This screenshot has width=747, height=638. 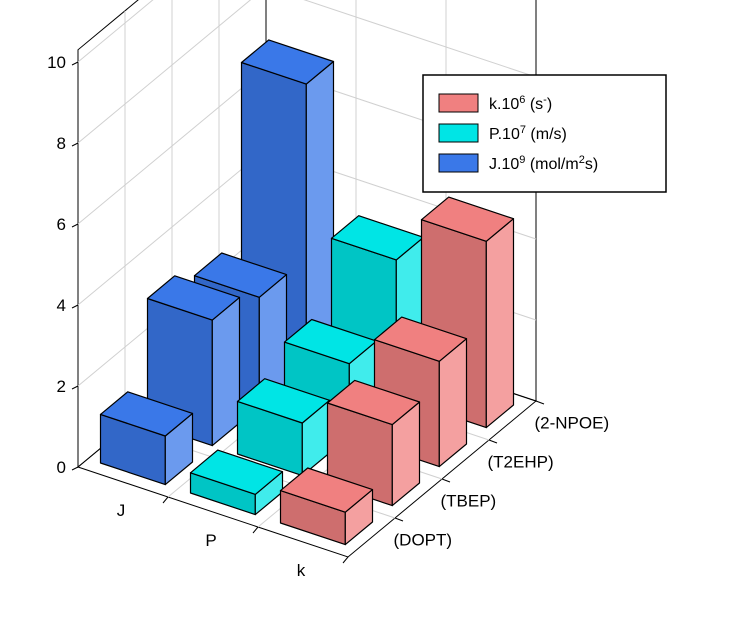 I want to click on z-tick-label: 0, so click(x=61, y=467).